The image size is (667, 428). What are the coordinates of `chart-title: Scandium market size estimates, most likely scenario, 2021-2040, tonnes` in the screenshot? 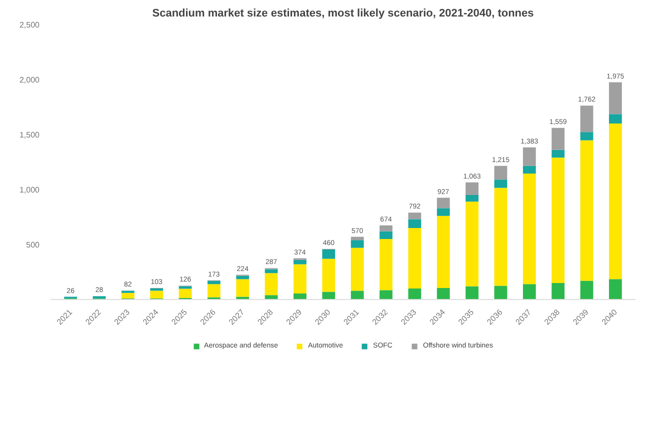 It's located at (343, 14).